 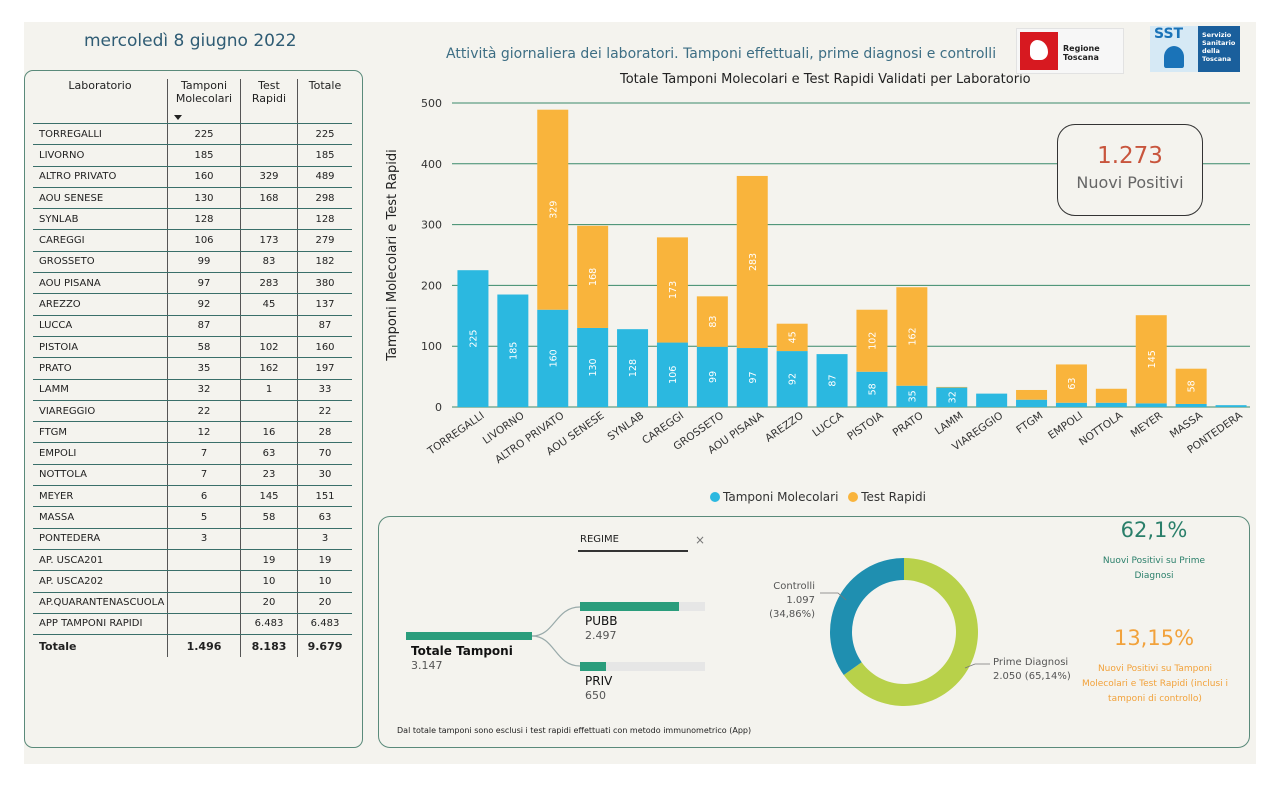 What do you see at coordinates (190, 41) in the screenshot?
I see `report-date: mercoledì 8 giugno 2022` at bounding box center [190, 41].